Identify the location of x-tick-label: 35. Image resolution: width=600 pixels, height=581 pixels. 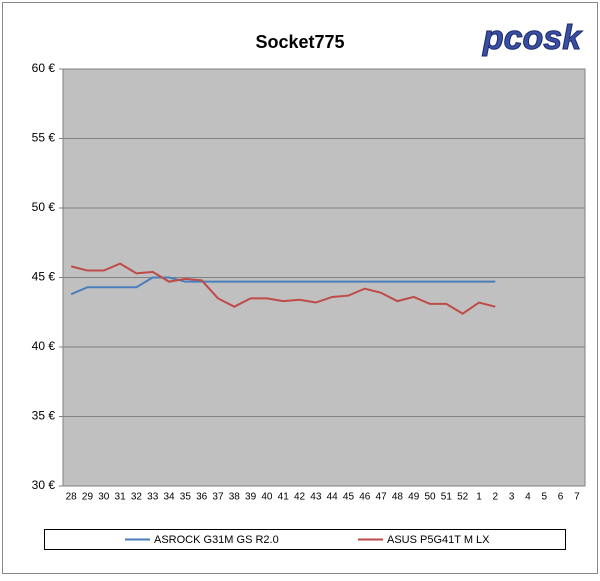
(186, 497).